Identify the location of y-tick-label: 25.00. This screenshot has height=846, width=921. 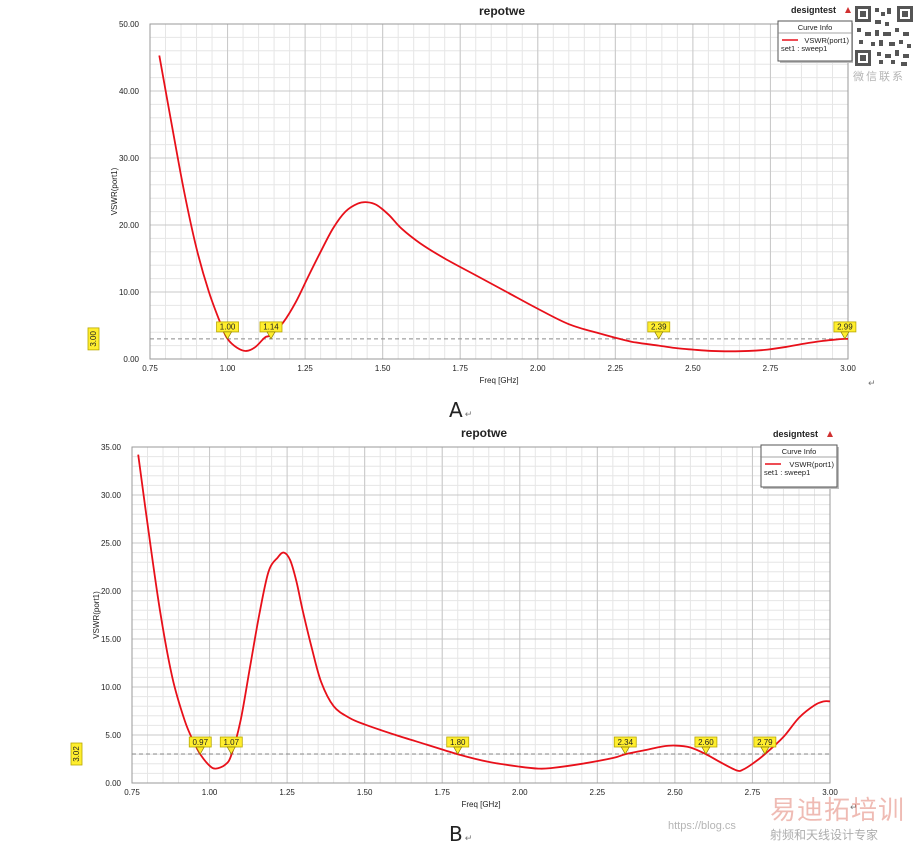
(111, 543).